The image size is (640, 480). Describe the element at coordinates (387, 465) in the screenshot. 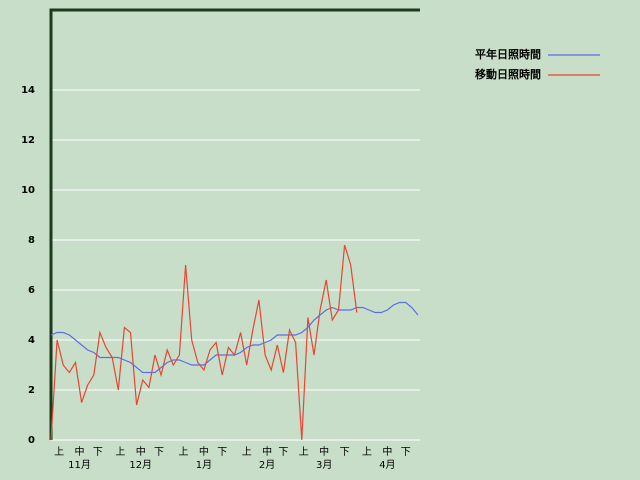

I see `x-group-label: 4月` at that location.